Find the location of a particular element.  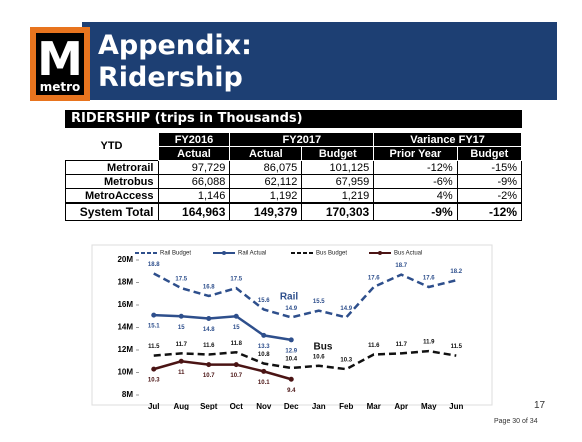

data-label: 11.8 is located at coordinates (237, 344).